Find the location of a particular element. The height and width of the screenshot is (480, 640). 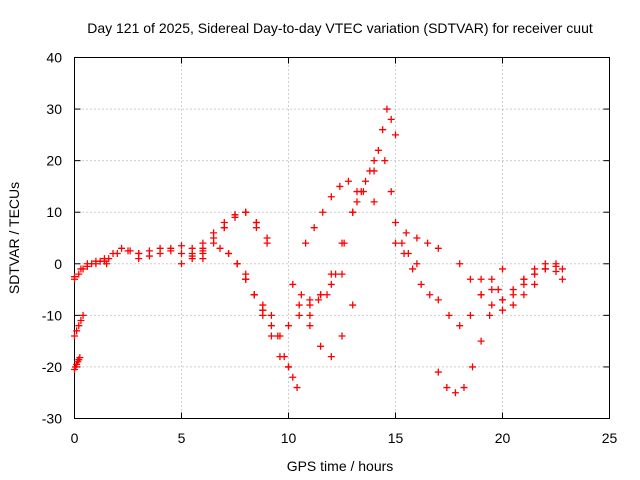

y-tick-label: -10 is located at coordinates (52, 315).